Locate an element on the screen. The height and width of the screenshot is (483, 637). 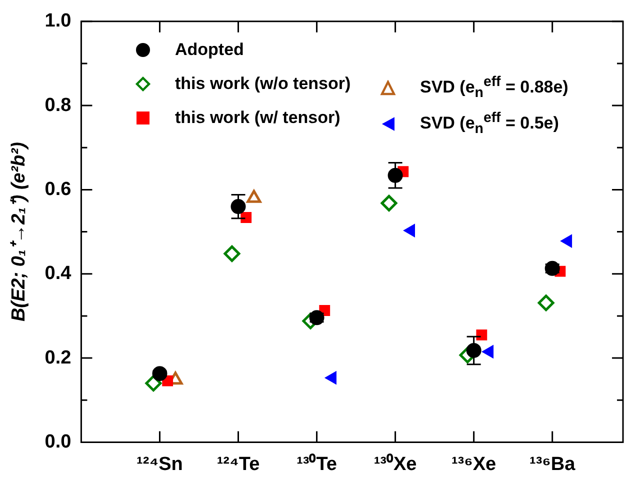
y-tick-label: 0.8 is located at coordinates (58, 105).